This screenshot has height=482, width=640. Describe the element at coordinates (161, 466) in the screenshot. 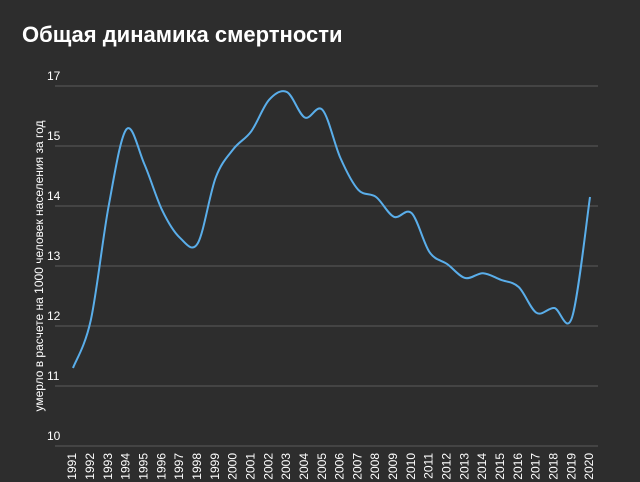

I see `x-tick-label: 1996` at that location.